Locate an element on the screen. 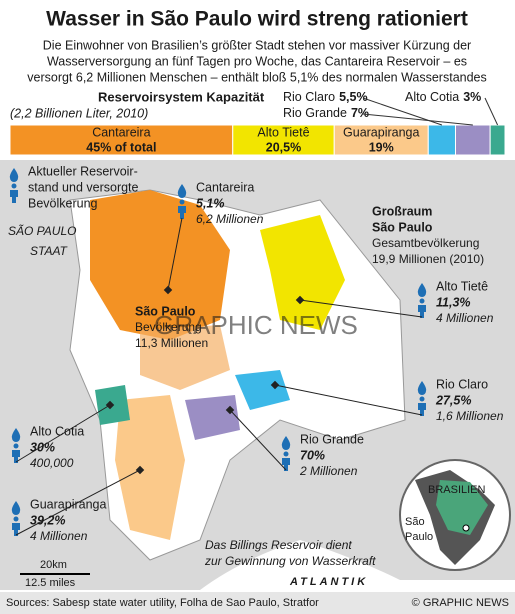 This screenshot has width=515, height=614. billings-note: zur Gewinnung von Wasserkraft is located at coordinates (290, 561).